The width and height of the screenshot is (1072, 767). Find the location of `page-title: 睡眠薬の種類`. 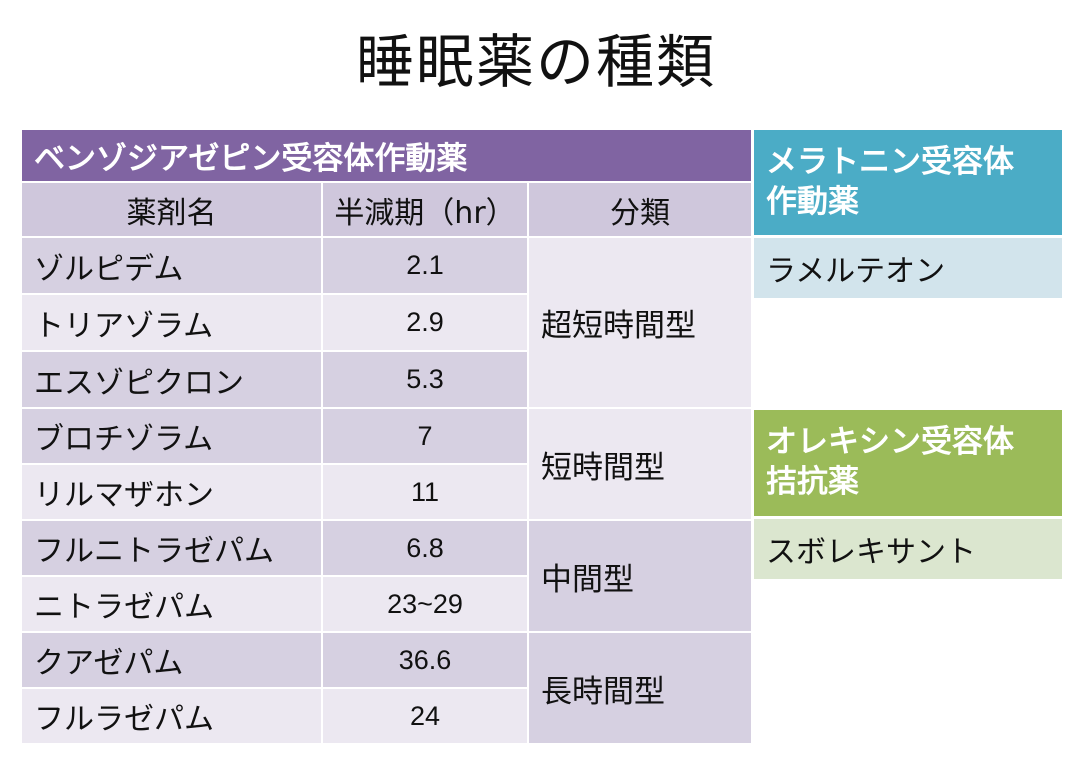

page-title: 睡眠薬の種類 is located at coordinates (535, 62).